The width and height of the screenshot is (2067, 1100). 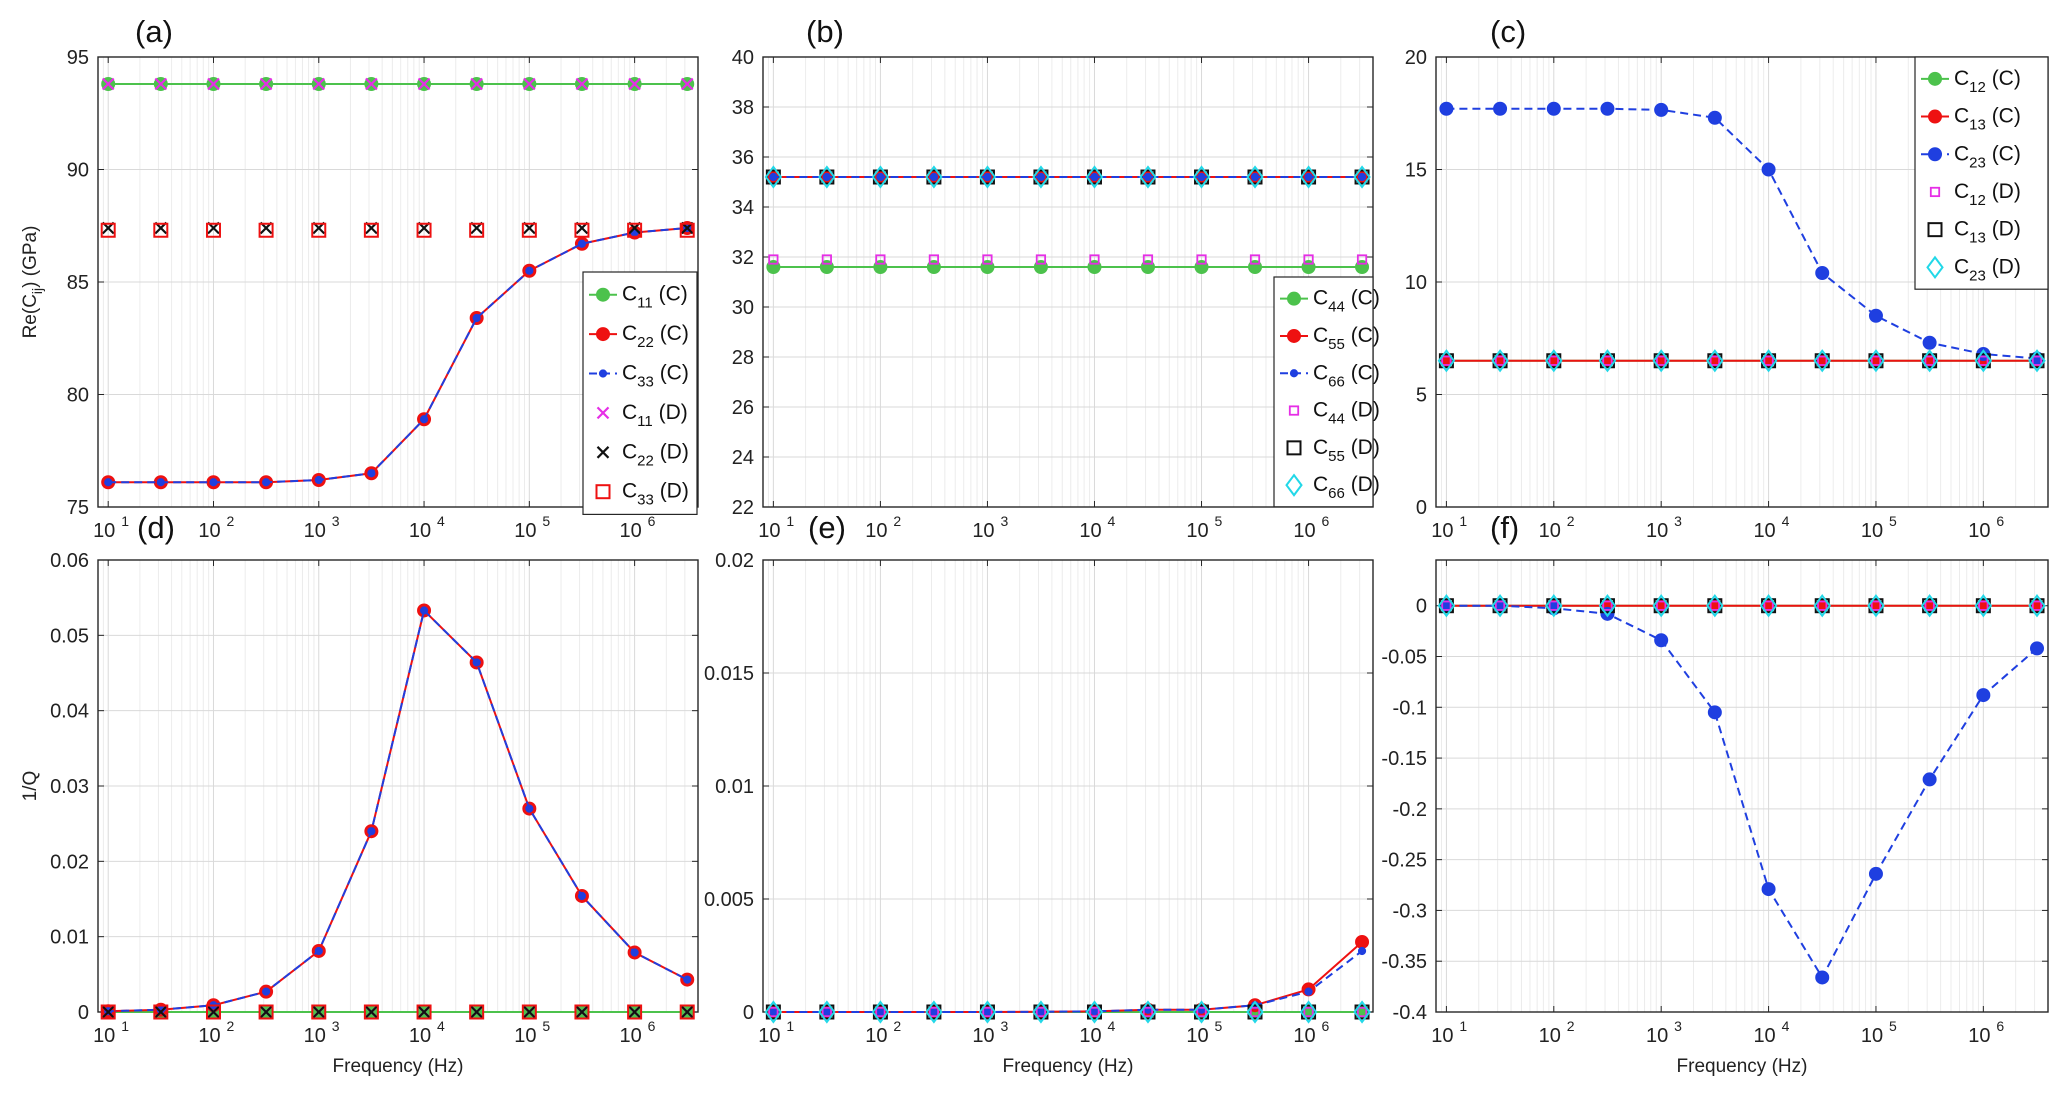 What do you see at coordinates (1346, 413) in the screenshot?
I see `legend-label: C44 (D)` at bounding box center [1346, 413].